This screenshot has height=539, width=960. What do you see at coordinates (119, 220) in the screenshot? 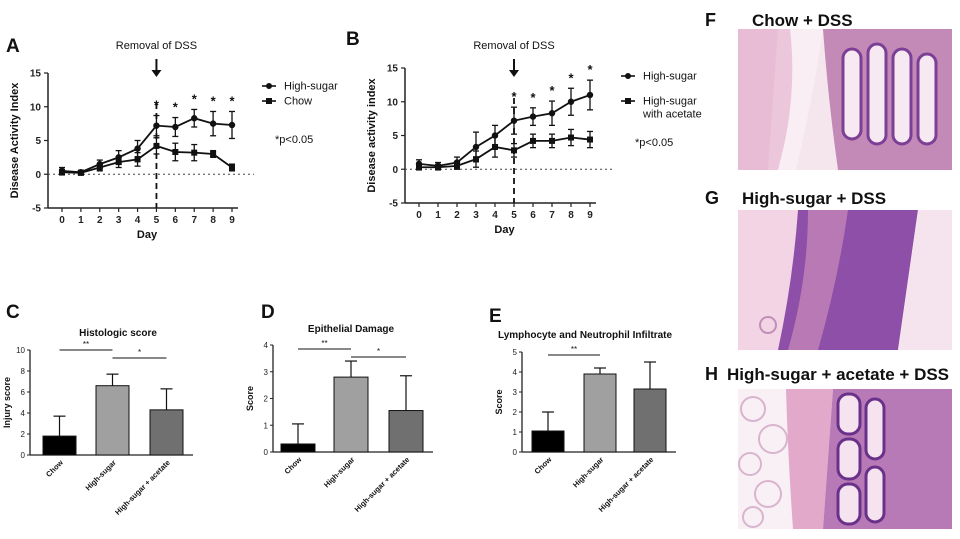
I see `x-tick-label: 3` at bounding box center [119, 220].